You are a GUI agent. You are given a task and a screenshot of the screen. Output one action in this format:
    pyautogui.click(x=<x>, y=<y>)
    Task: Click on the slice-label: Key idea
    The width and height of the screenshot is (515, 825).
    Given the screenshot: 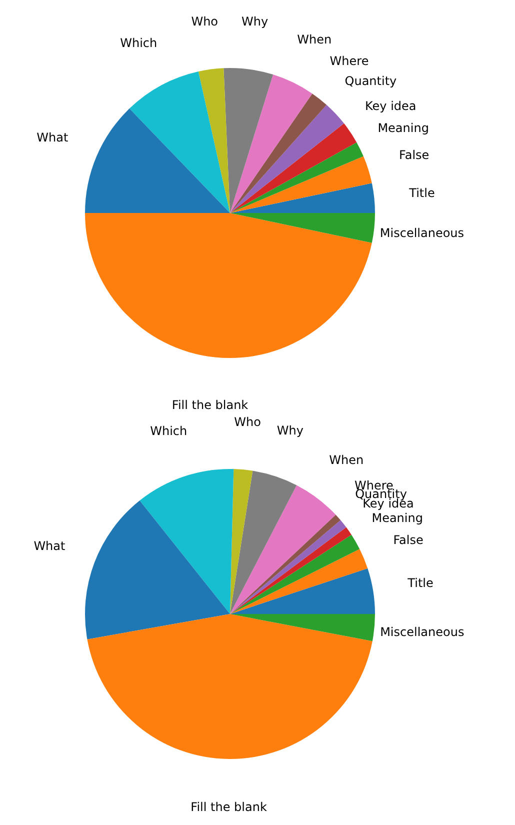 What is the action you would take?
    pyautogui.click(x=390, y=106)
    